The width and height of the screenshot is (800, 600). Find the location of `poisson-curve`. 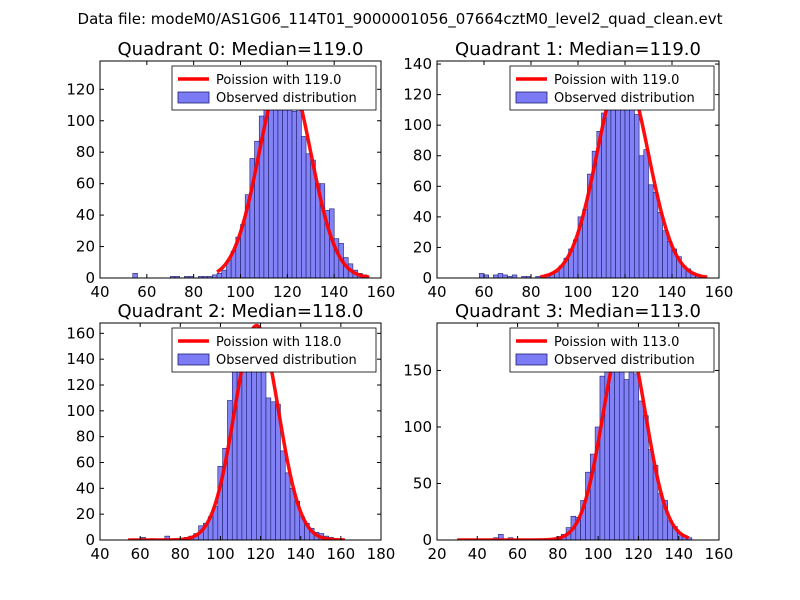

poisson-curve is located at coordinates (573, 435).